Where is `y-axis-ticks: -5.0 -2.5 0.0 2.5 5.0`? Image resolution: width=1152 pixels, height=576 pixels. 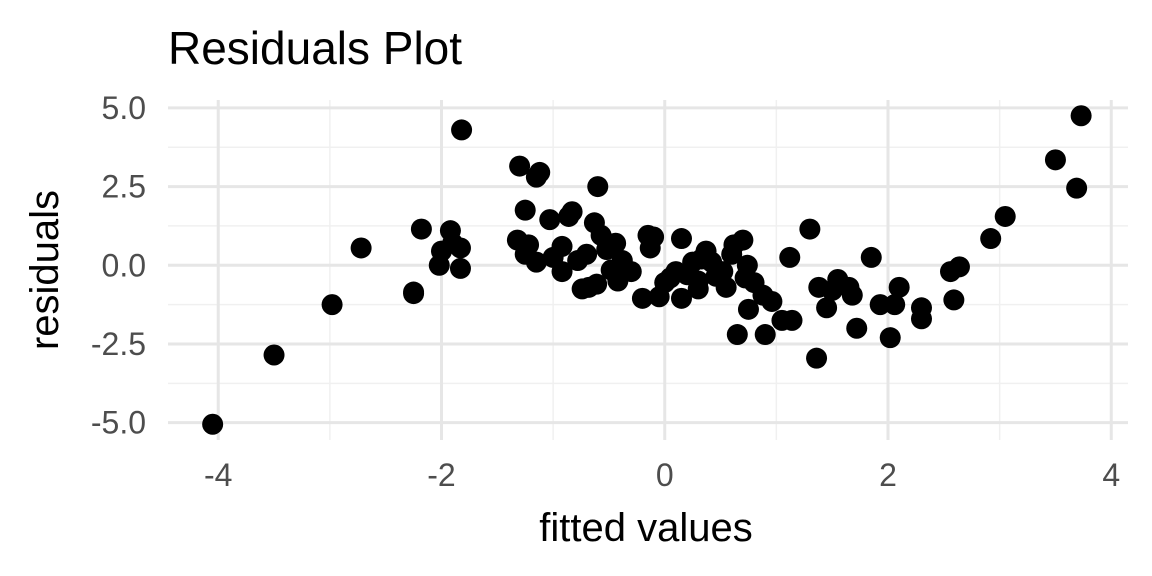
y-axis-ticks: -5.0 -2.5 0.0 2.5 5.0 is located at coordinates (118, 265).